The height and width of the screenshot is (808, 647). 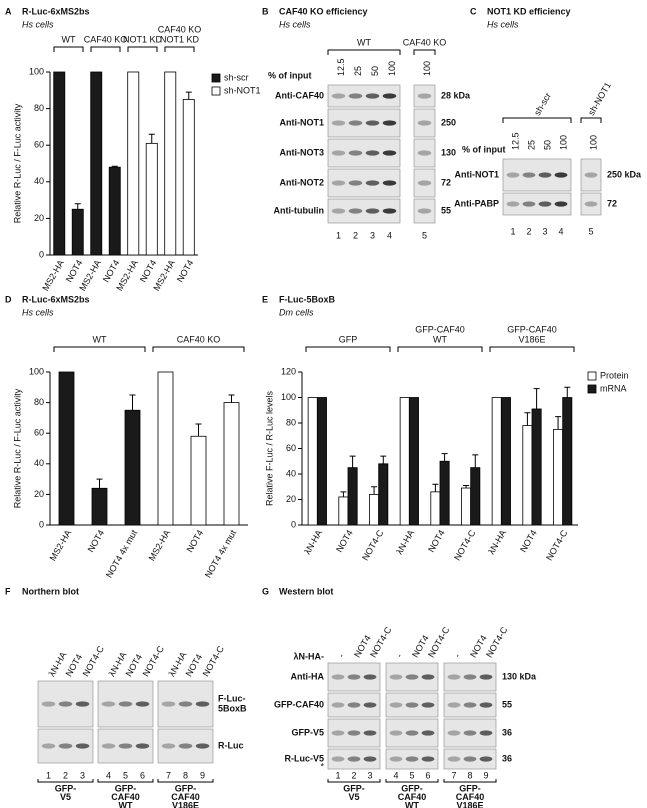 What do you see at coordinates (96, 541) in the screenshot?
I see `x-tick-label: NOT4` at bounding box center [96, 541].